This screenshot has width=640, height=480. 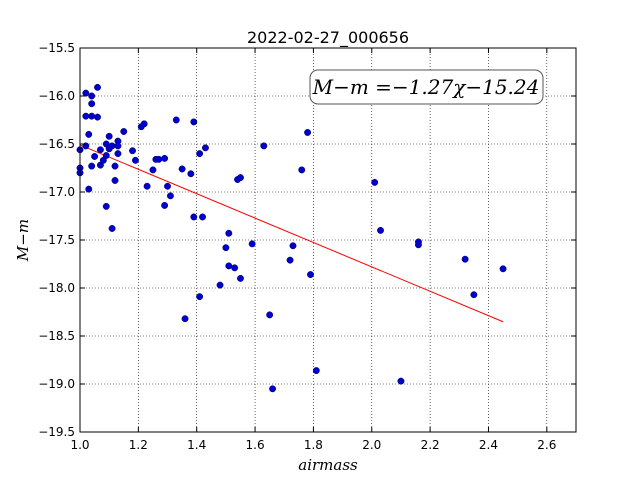 I want to click on x-tick-label: 1.0, so click(x=79, y=445).